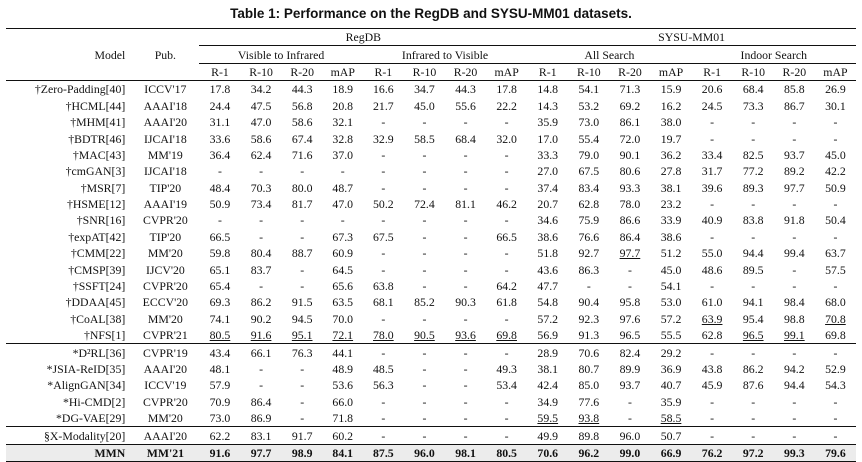  What do you see at coordinates (712, 253) in the screenshot?
I see `value-cell: 55.0` at bounding box center [712, 253].